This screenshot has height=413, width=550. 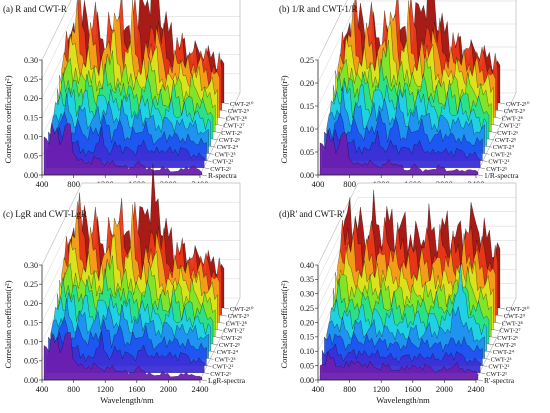 What do you see at coordinates (200, 389) in the screenshot?
I see `x-tick-label: 2400` at bounding box center [200, 389].